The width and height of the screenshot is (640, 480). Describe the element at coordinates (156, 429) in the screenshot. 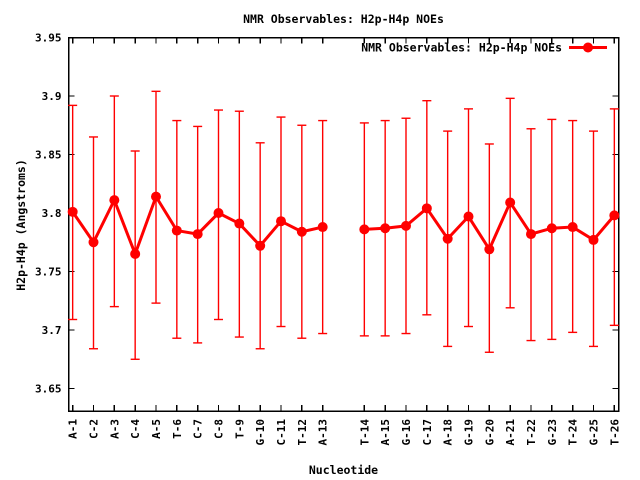

I see `x-tick-label: A-5` at that location.